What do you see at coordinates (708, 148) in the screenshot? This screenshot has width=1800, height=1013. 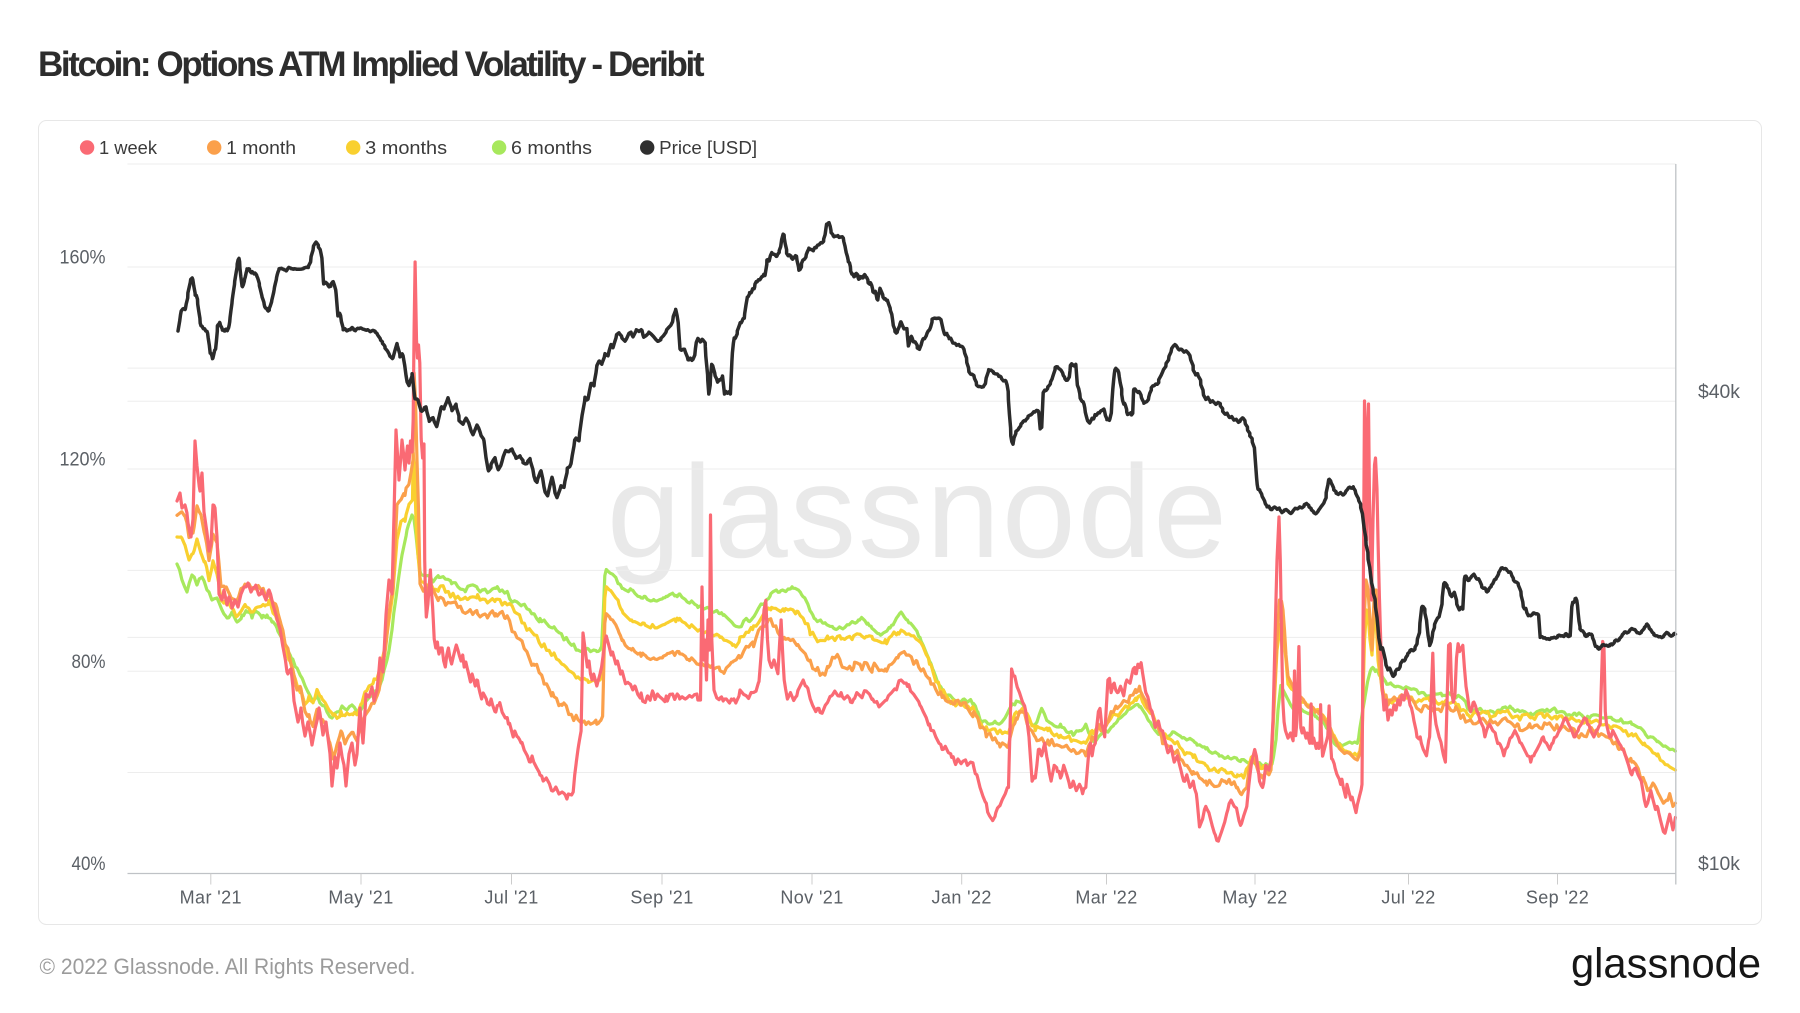 I see `svg-text: Price [USD]` at bounding box center [708, 148].